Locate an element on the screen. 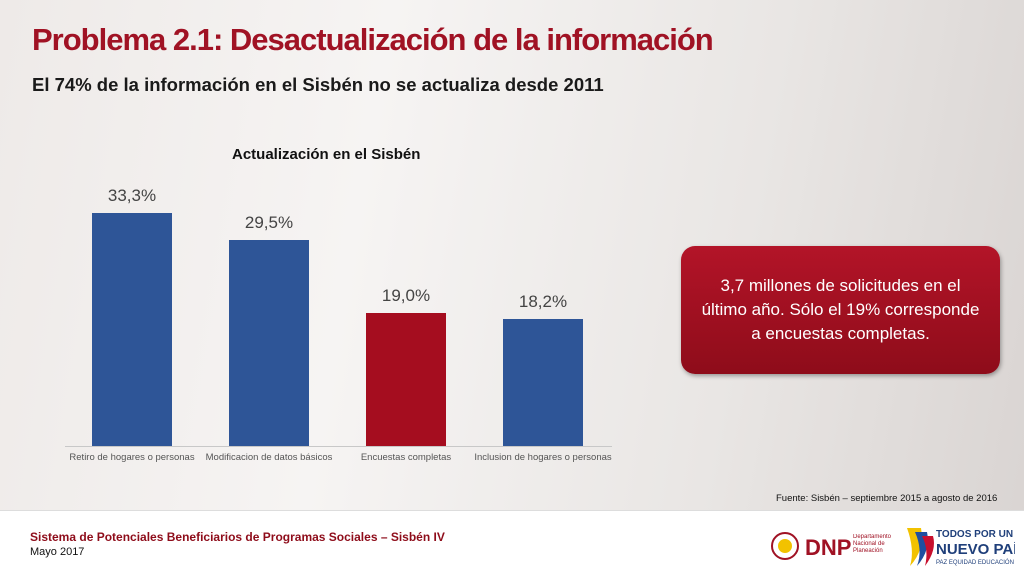 The height and width of the screenshot is (577, 1024). gov-logo: TODOS POR UN is located at coordinates (974, 534).